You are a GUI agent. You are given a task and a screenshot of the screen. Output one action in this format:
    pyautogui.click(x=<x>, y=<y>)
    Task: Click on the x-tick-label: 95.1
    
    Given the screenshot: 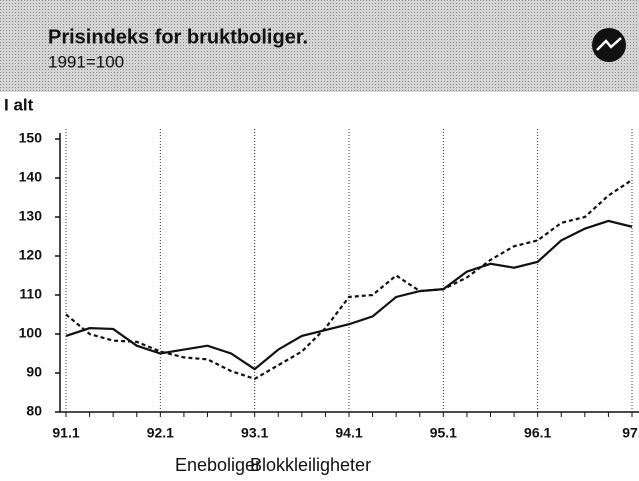 What is the action you would take?
    pyautogui.click(x=443, y=433)
    